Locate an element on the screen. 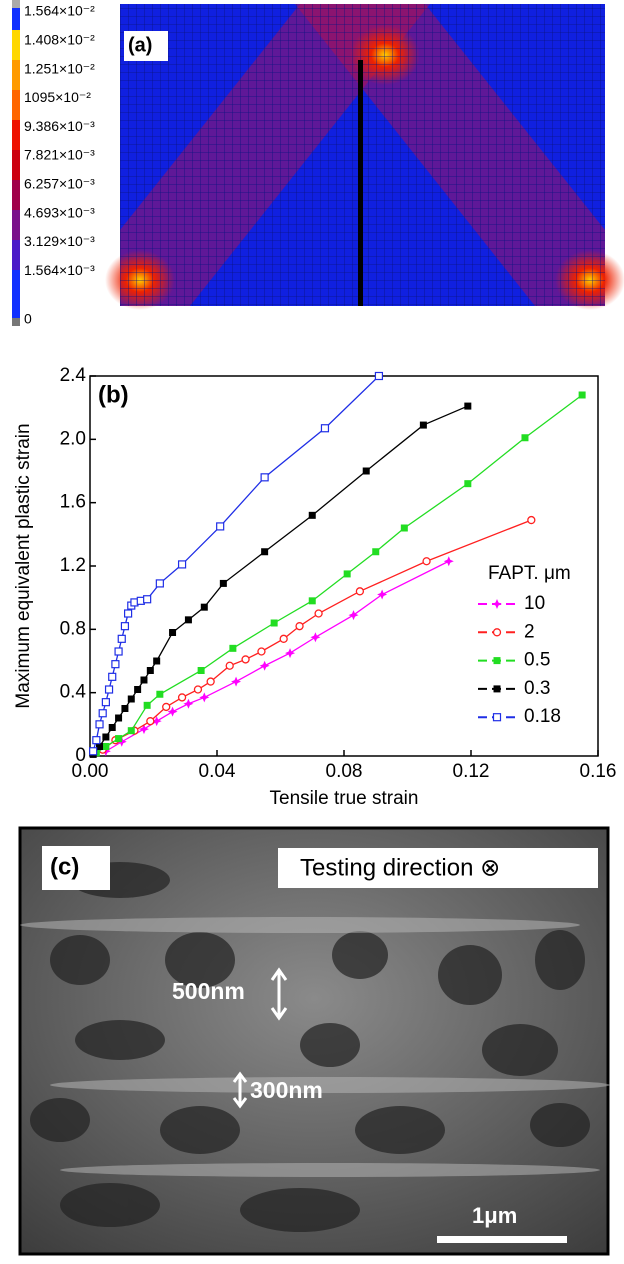  colorbar-label: 1095×10⁻² is located at coordinates (57, 97).